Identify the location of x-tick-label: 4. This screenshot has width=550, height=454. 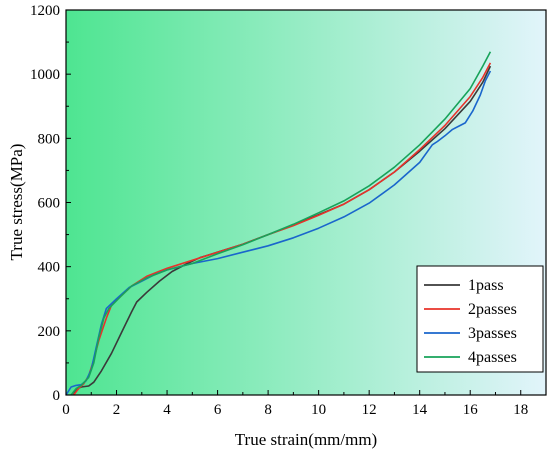
(167, 410).